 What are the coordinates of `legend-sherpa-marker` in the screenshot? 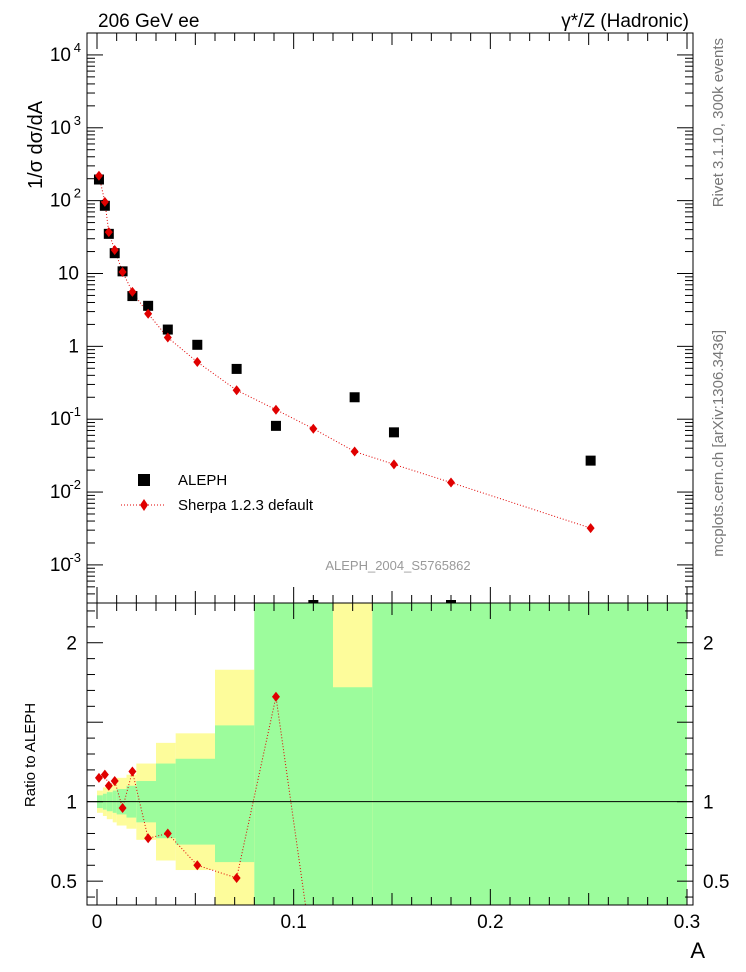 It's located at (144, 505).